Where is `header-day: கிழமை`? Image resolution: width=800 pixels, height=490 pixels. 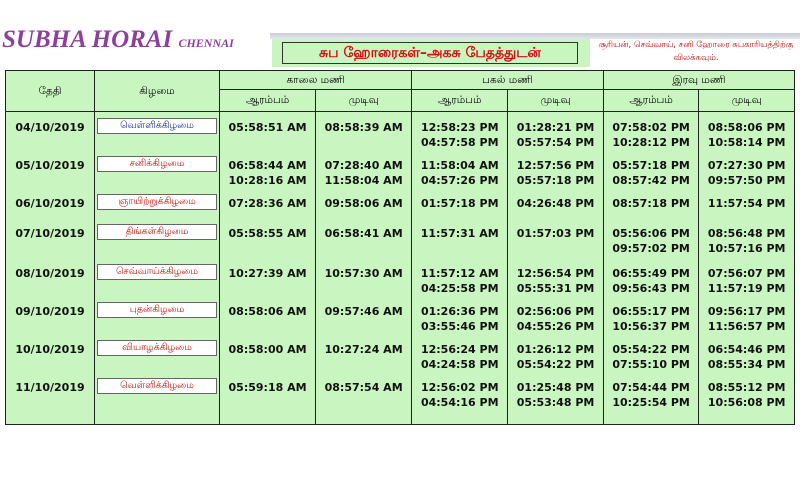 header-day: கிழமை is located at coordinates (157, 91).